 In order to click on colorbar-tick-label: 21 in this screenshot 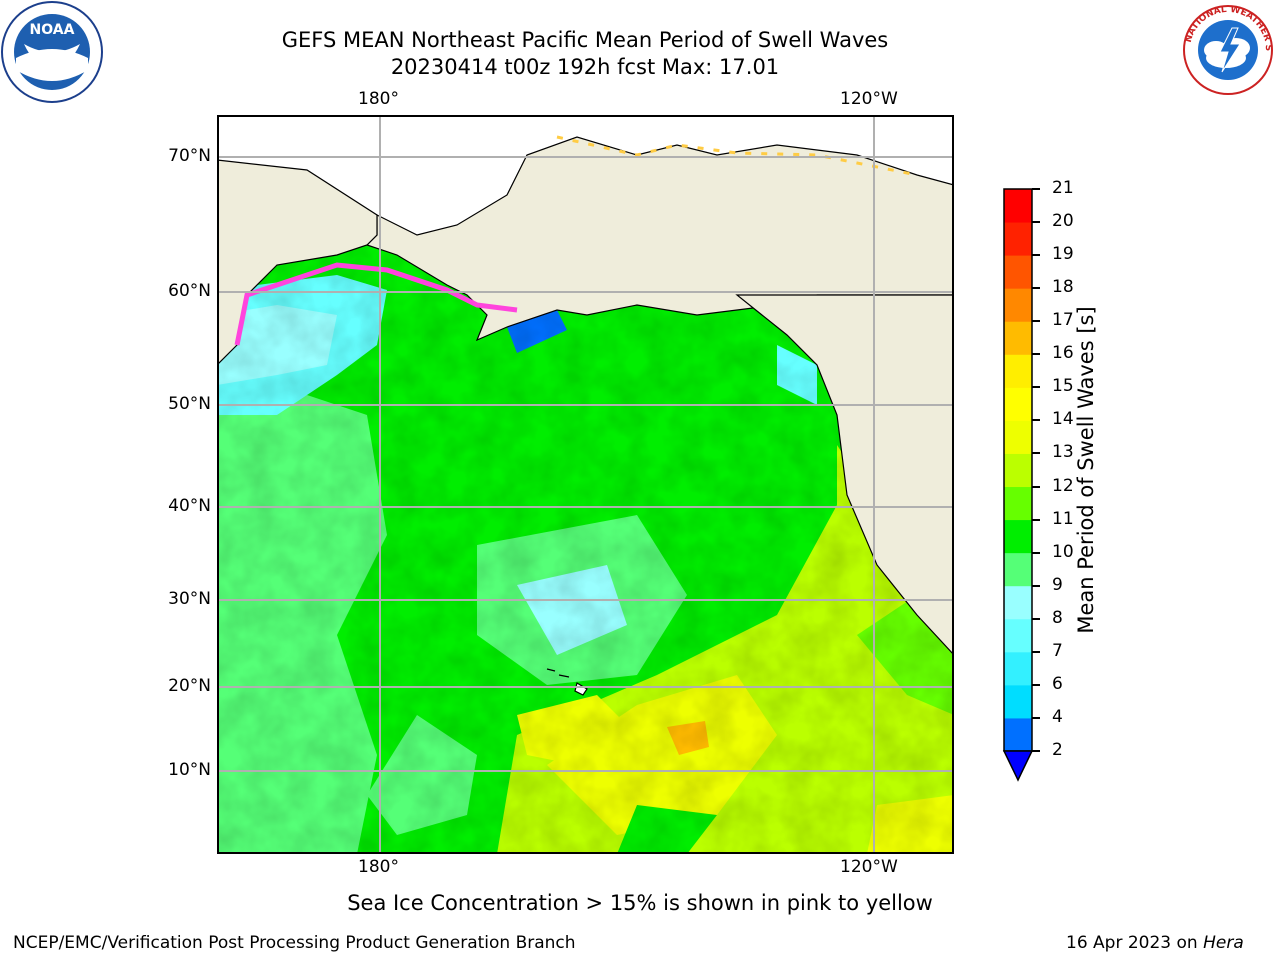, I will do `click(1063, 188)`.